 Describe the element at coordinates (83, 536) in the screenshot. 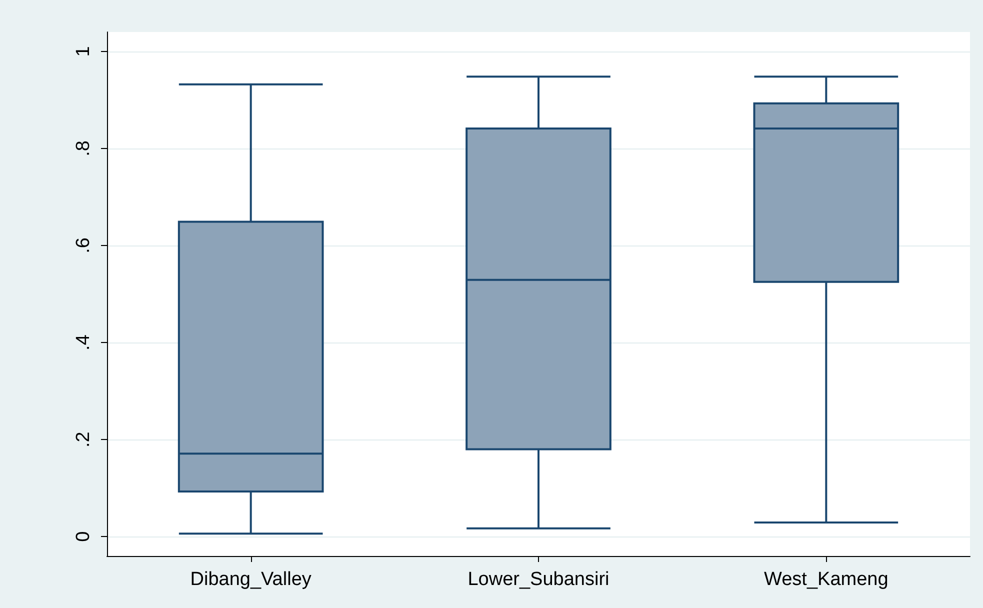

I see `y-tick-label: 0` at that location.